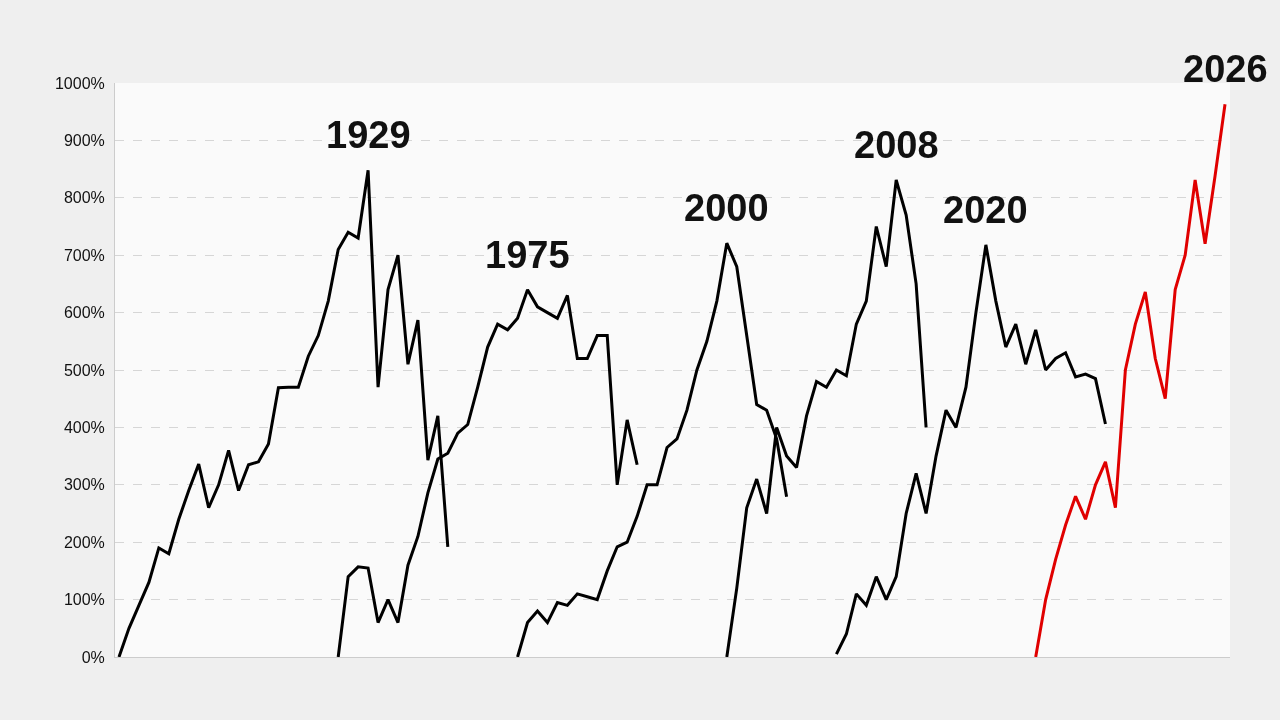 This screenshot has width=1280, height=720. I want to click on series-label: 1929, so click(368, 135).